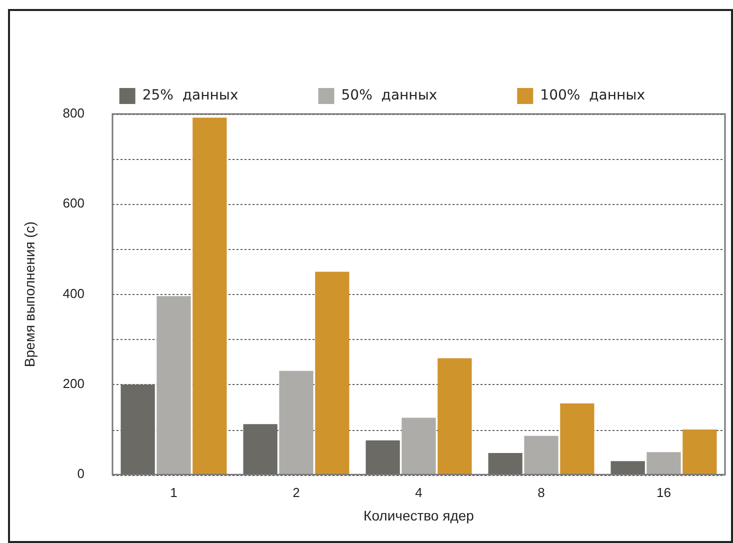  I want to click on y-tick-label: 400, so click(73, 293).